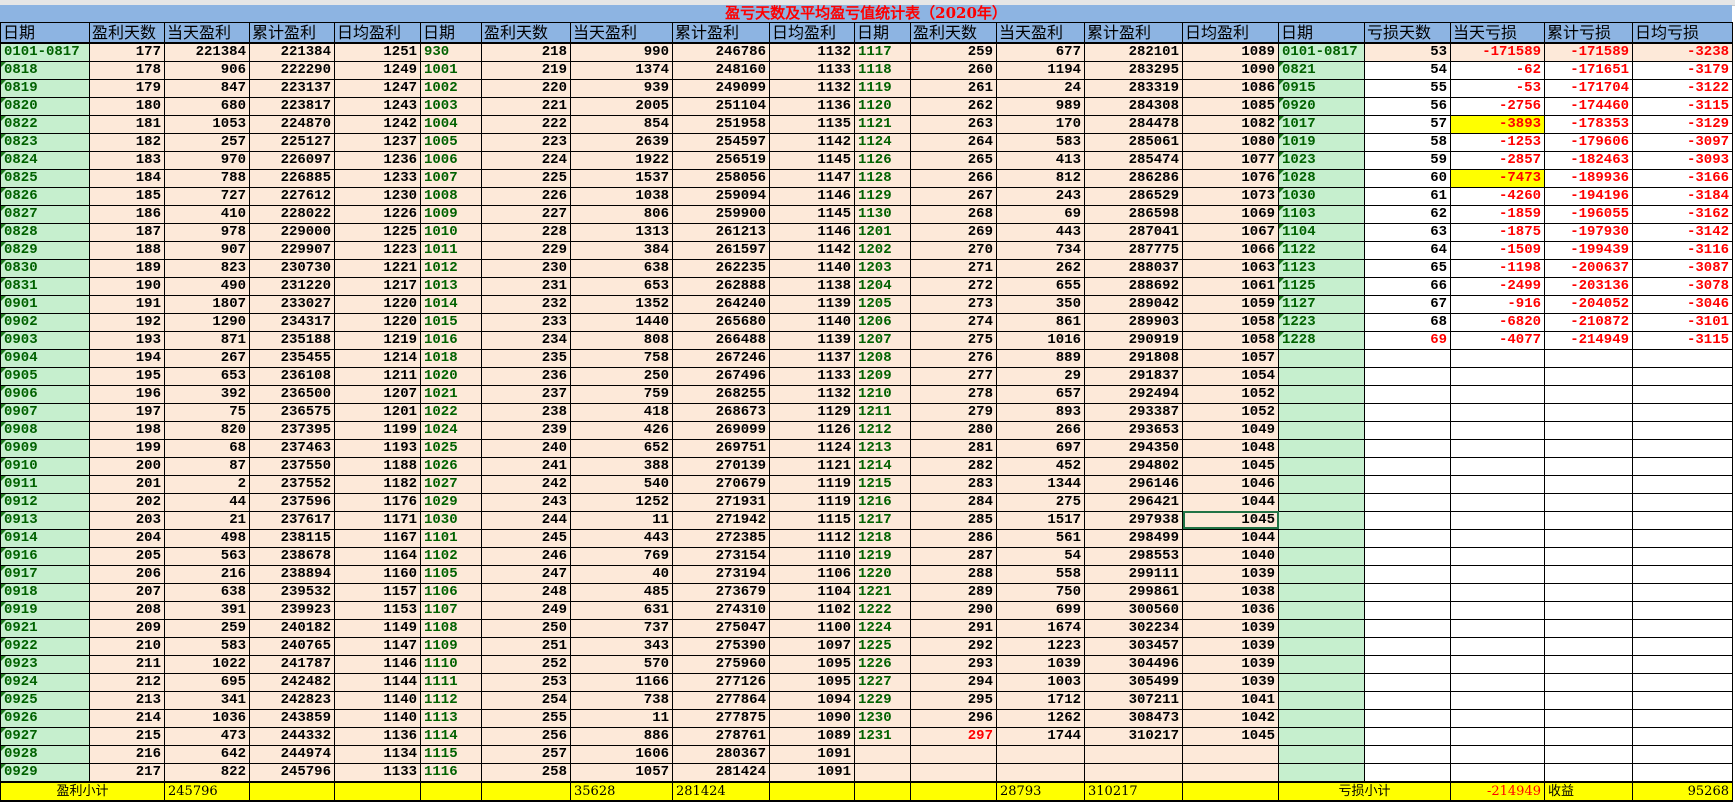  I want to click on cell: 184, so click(127, 178).